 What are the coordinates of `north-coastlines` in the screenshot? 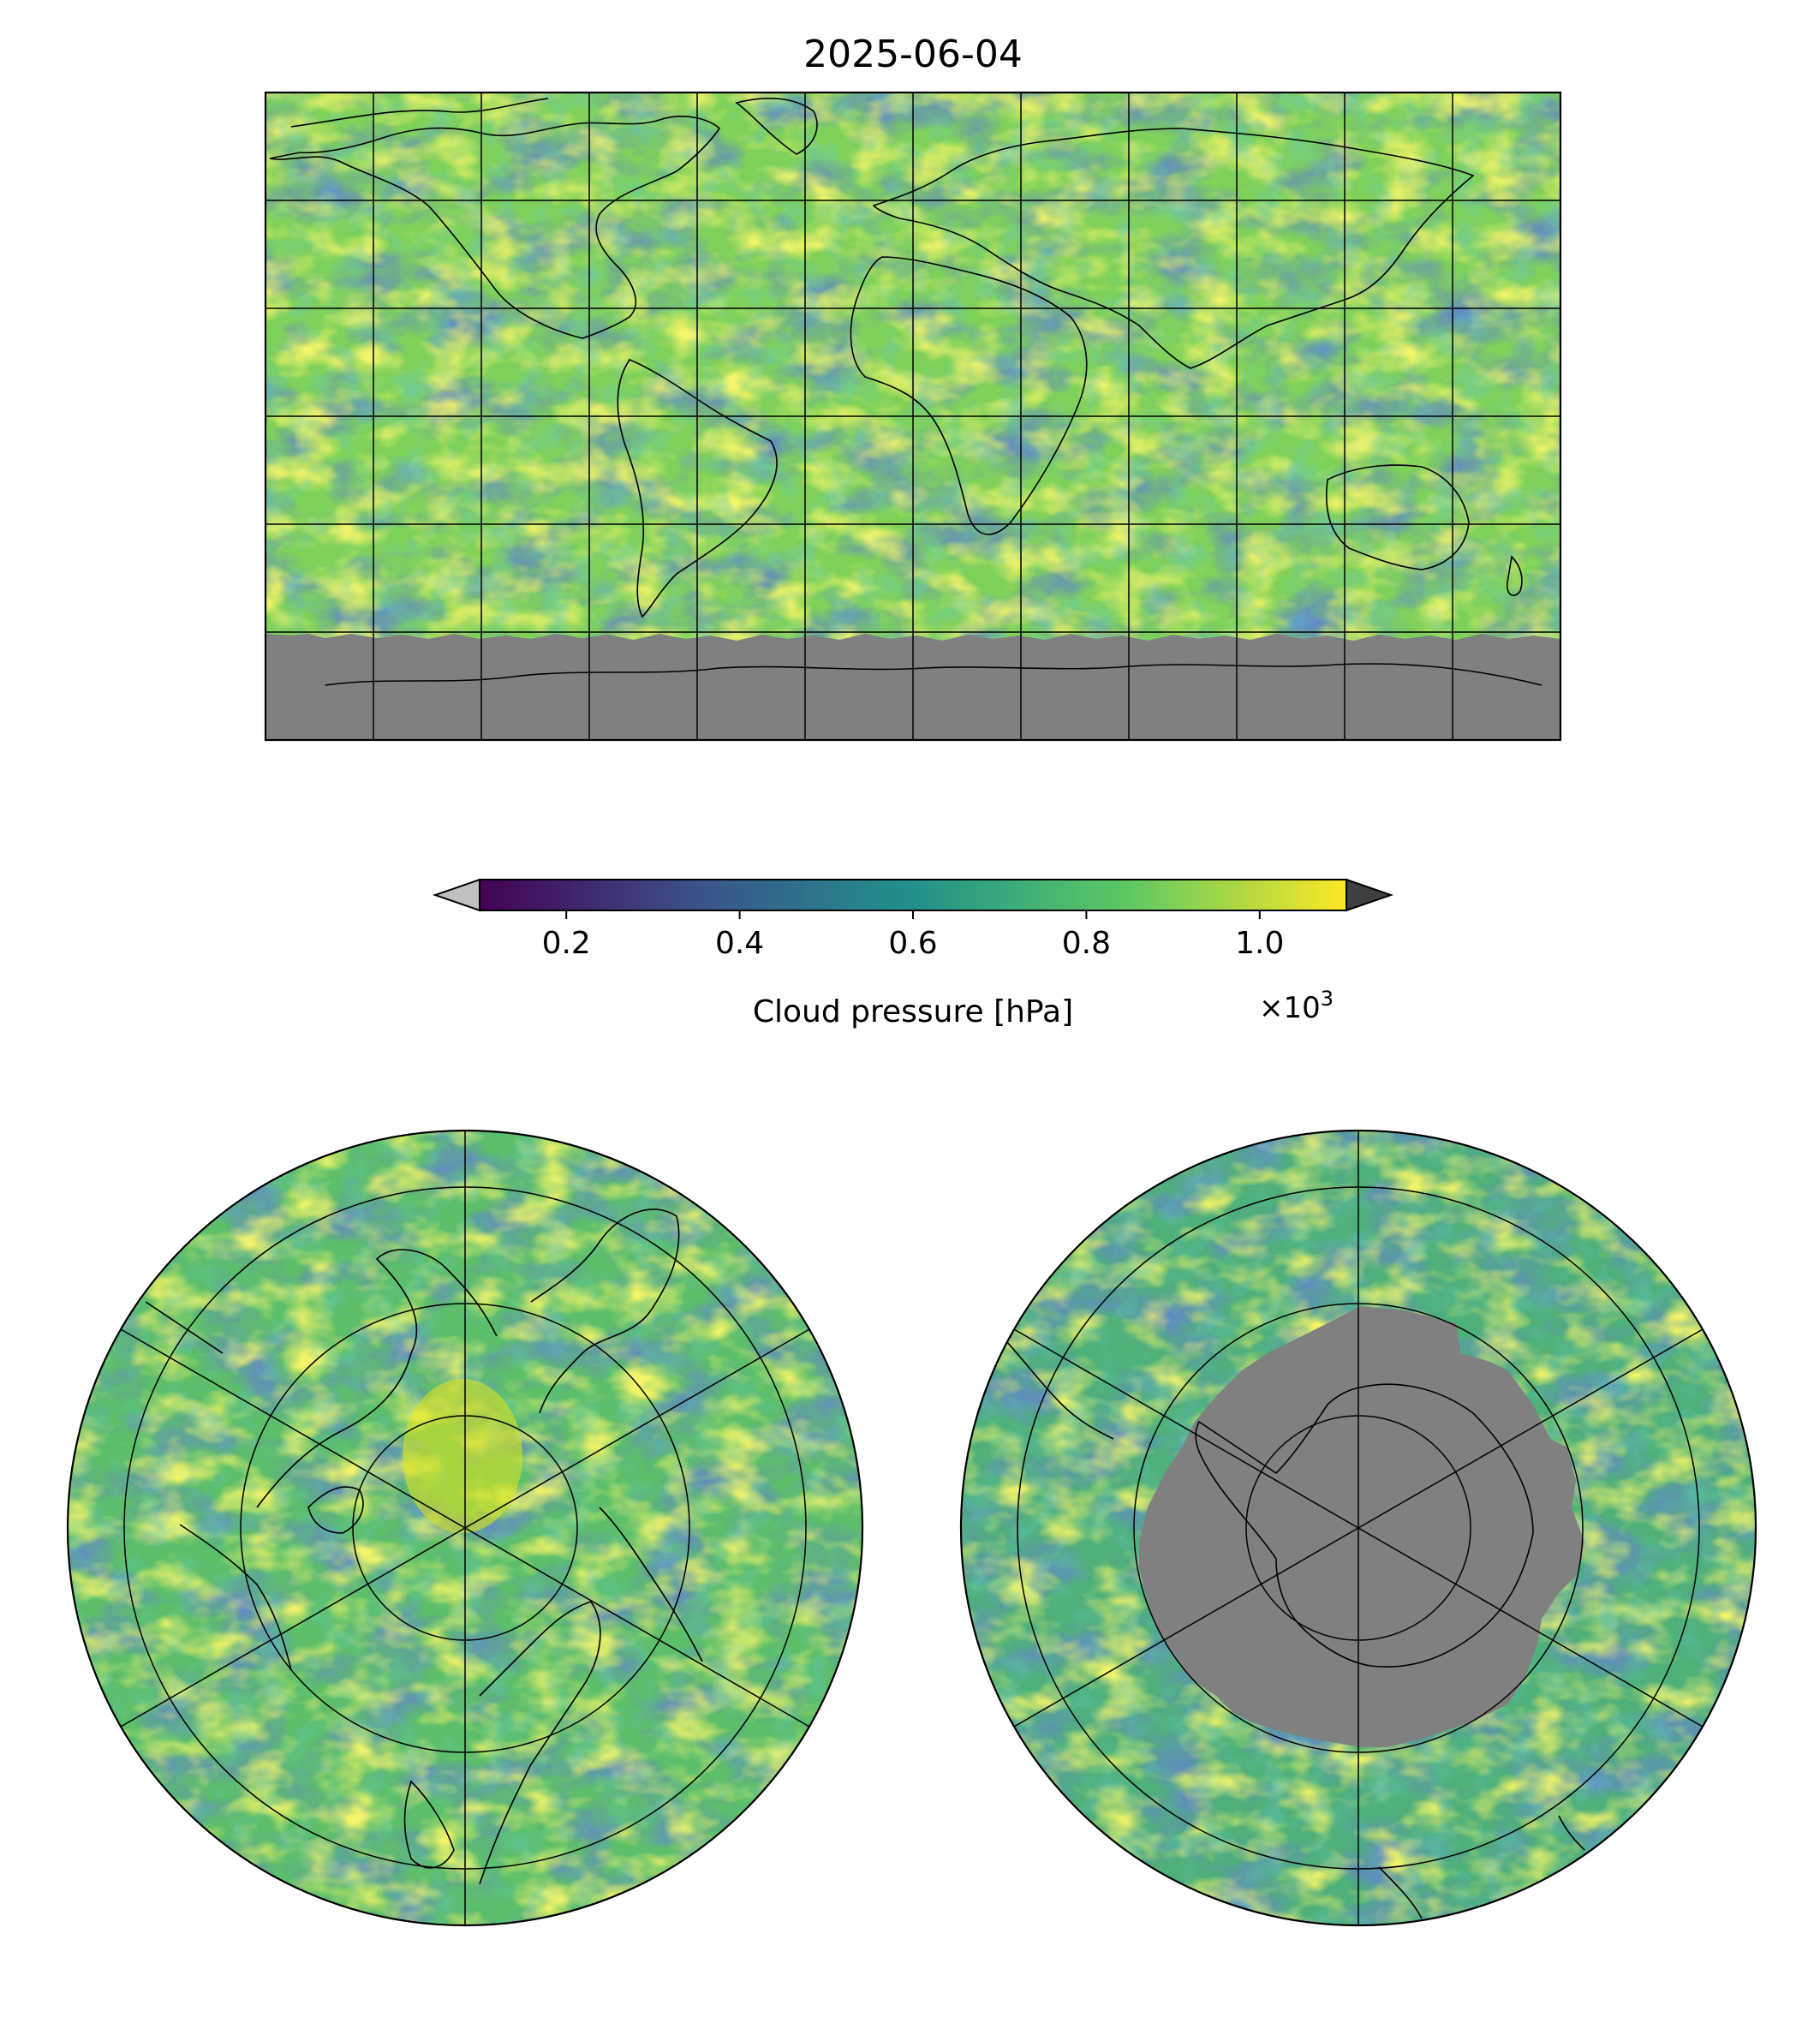 It's located at (424, 1546).